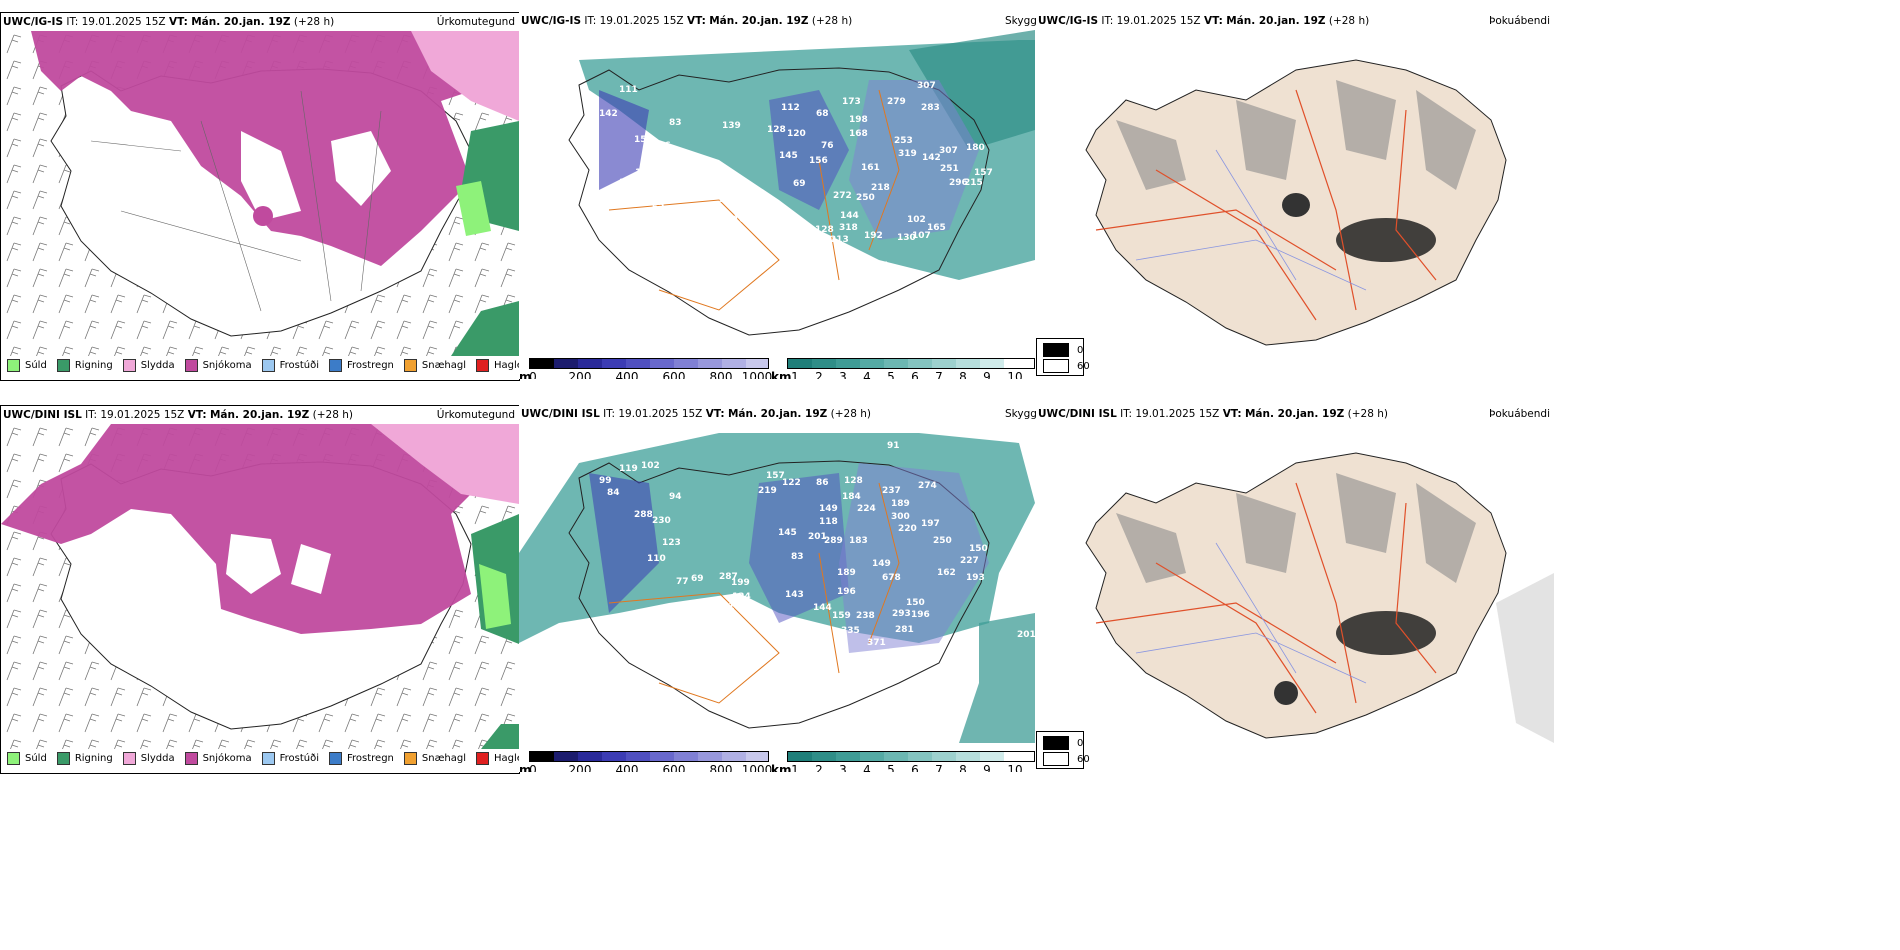 The width and height of the screenshot is (1900, 950). Describe the element at coordinates (148, 365) in the screenshot. I see `legend-item: Slydda` at that location.